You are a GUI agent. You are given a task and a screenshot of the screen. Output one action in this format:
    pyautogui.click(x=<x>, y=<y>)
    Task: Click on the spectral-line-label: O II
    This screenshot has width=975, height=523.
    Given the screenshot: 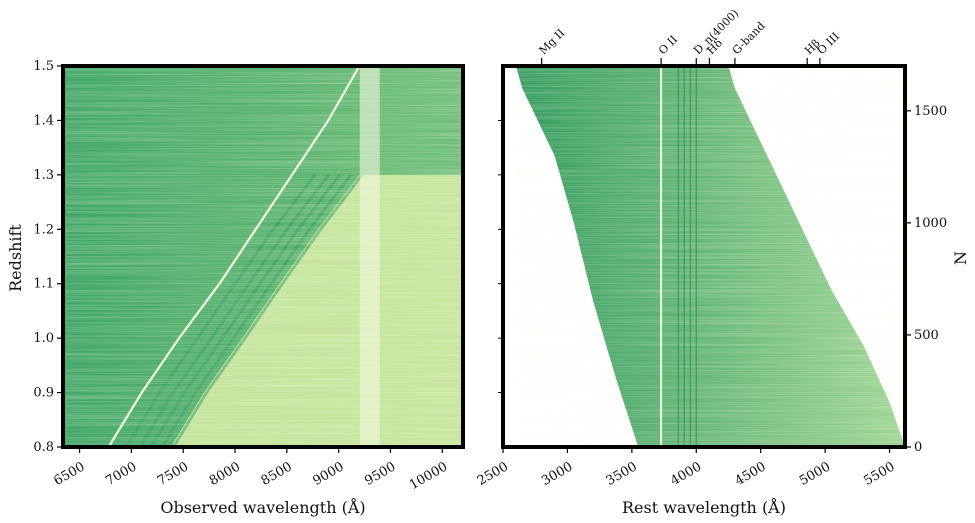 What is the action you would take?
    pyautogui.click(x=668, y=45)
    